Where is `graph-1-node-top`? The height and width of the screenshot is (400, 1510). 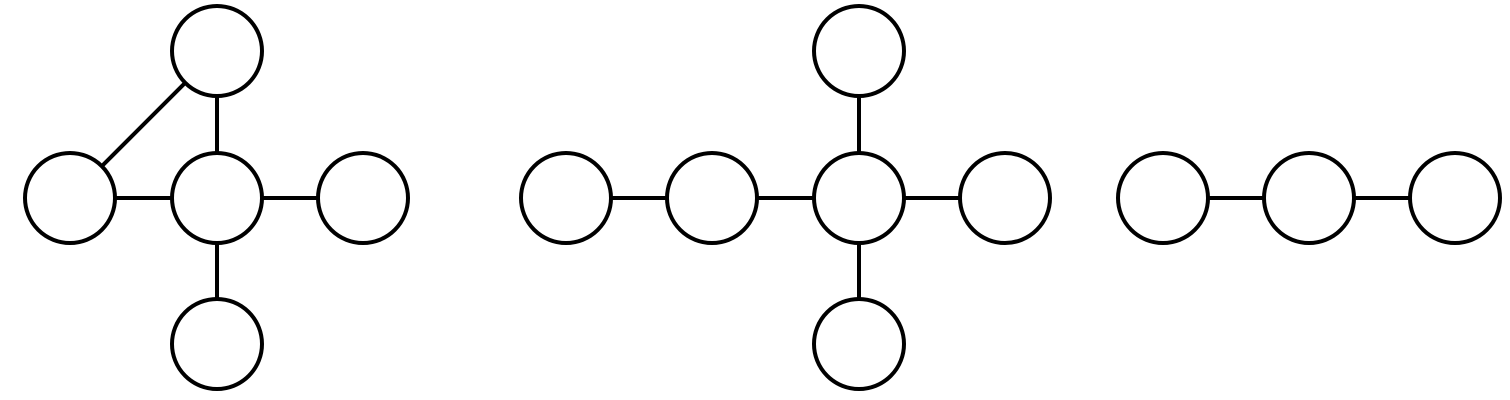
graph-1-node-top is located at coordinates (217, 51).